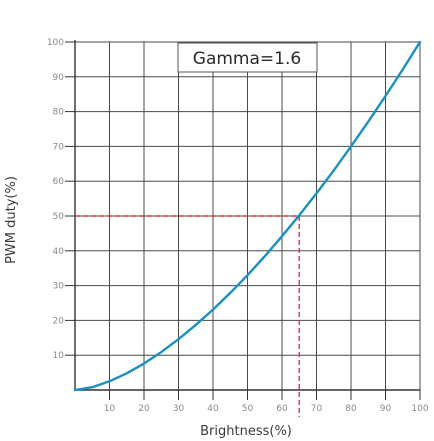 This screenshot has height=441, width=434. Describe the element at coordinates (59, 182) in the screenshot. I see `y-tick-label: 60` at that location.